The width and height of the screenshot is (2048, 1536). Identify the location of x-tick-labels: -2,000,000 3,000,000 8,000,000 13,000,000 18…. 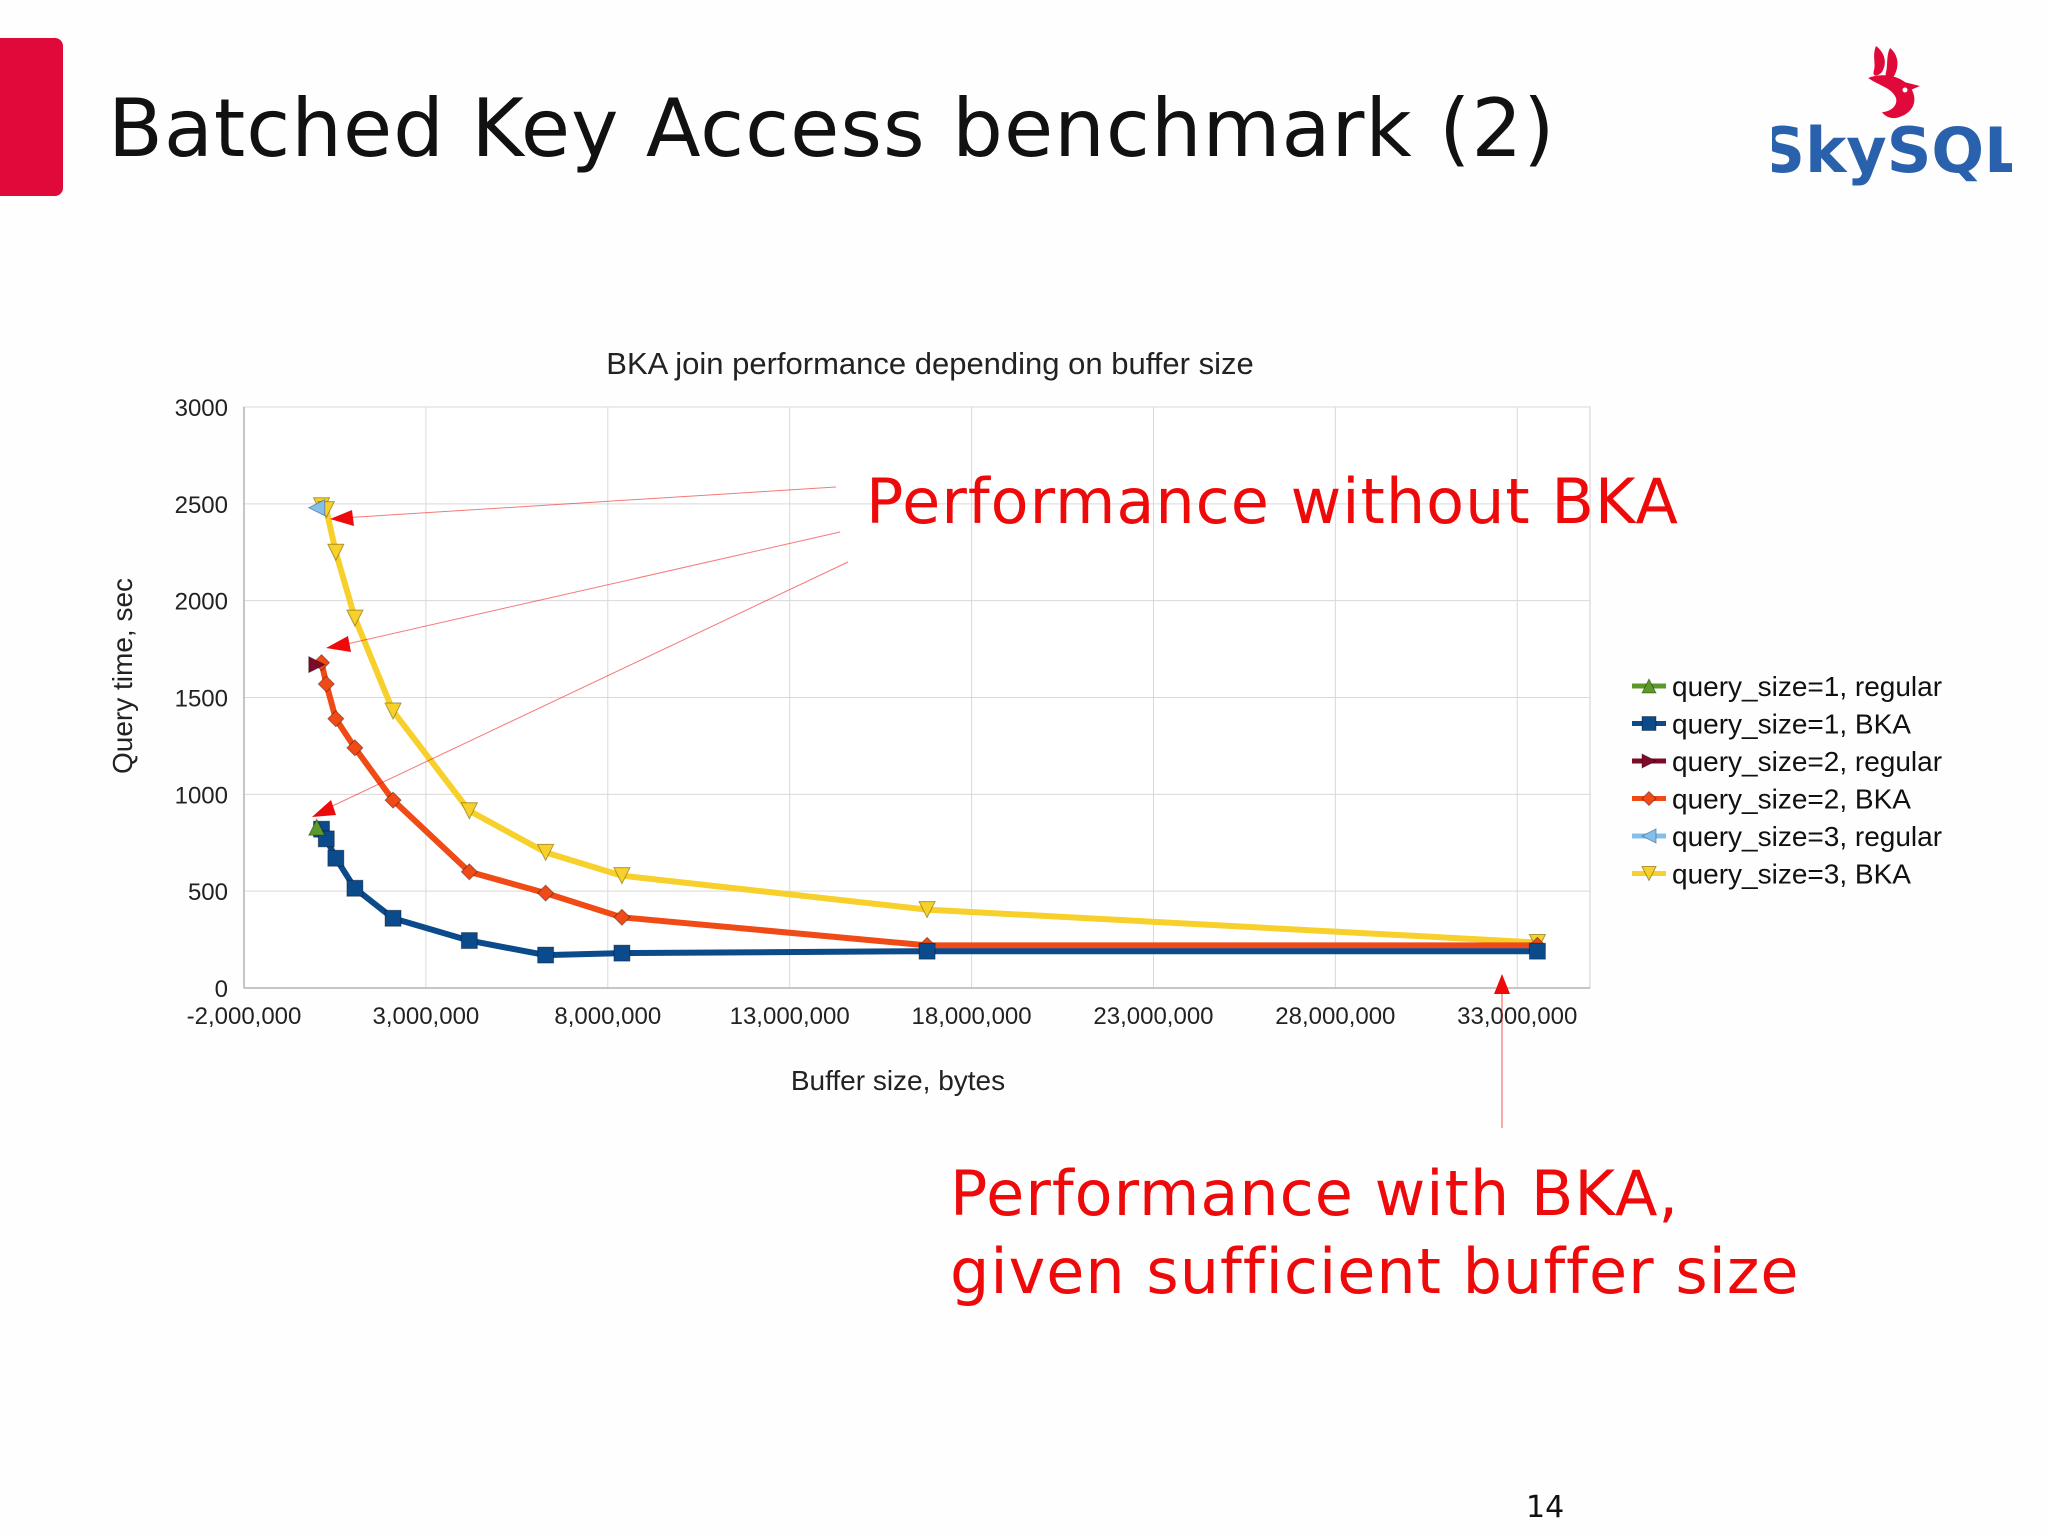
(882, 1016).